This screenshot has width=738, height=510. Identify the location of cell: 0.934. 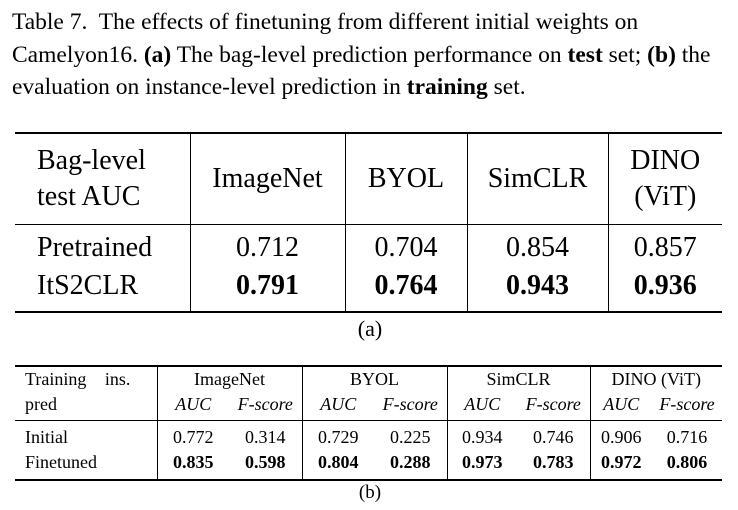
(481, 435).